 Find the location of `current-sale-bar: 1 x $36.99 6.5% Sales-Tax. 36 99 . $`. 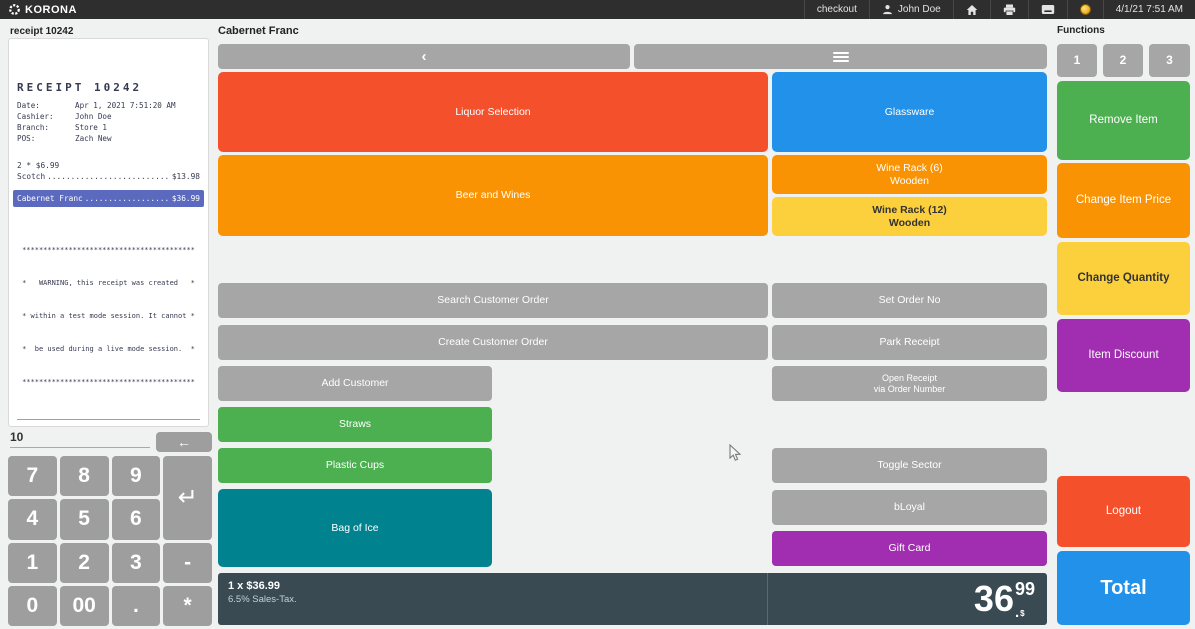

current-sale-bar: 1 x $36.99 6.5% Sales-Tax. 36 99 . $ is located at coordinates (632, 599).